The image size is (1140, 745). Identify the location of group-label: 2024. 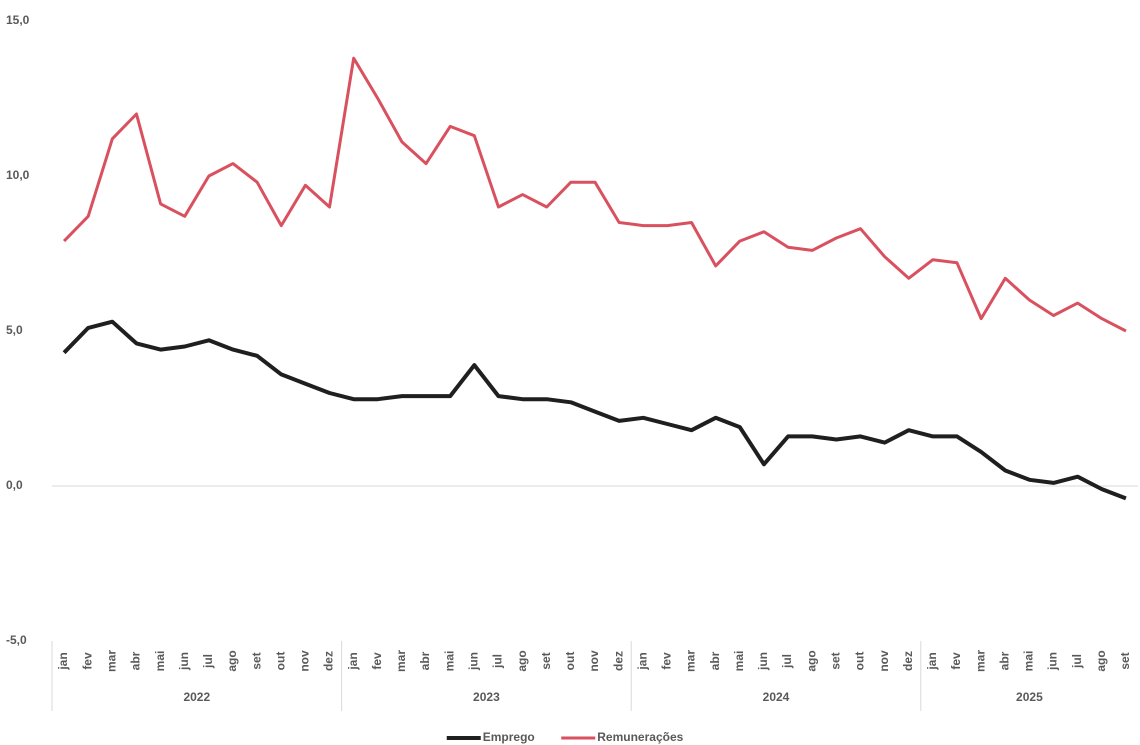
(776, 697).